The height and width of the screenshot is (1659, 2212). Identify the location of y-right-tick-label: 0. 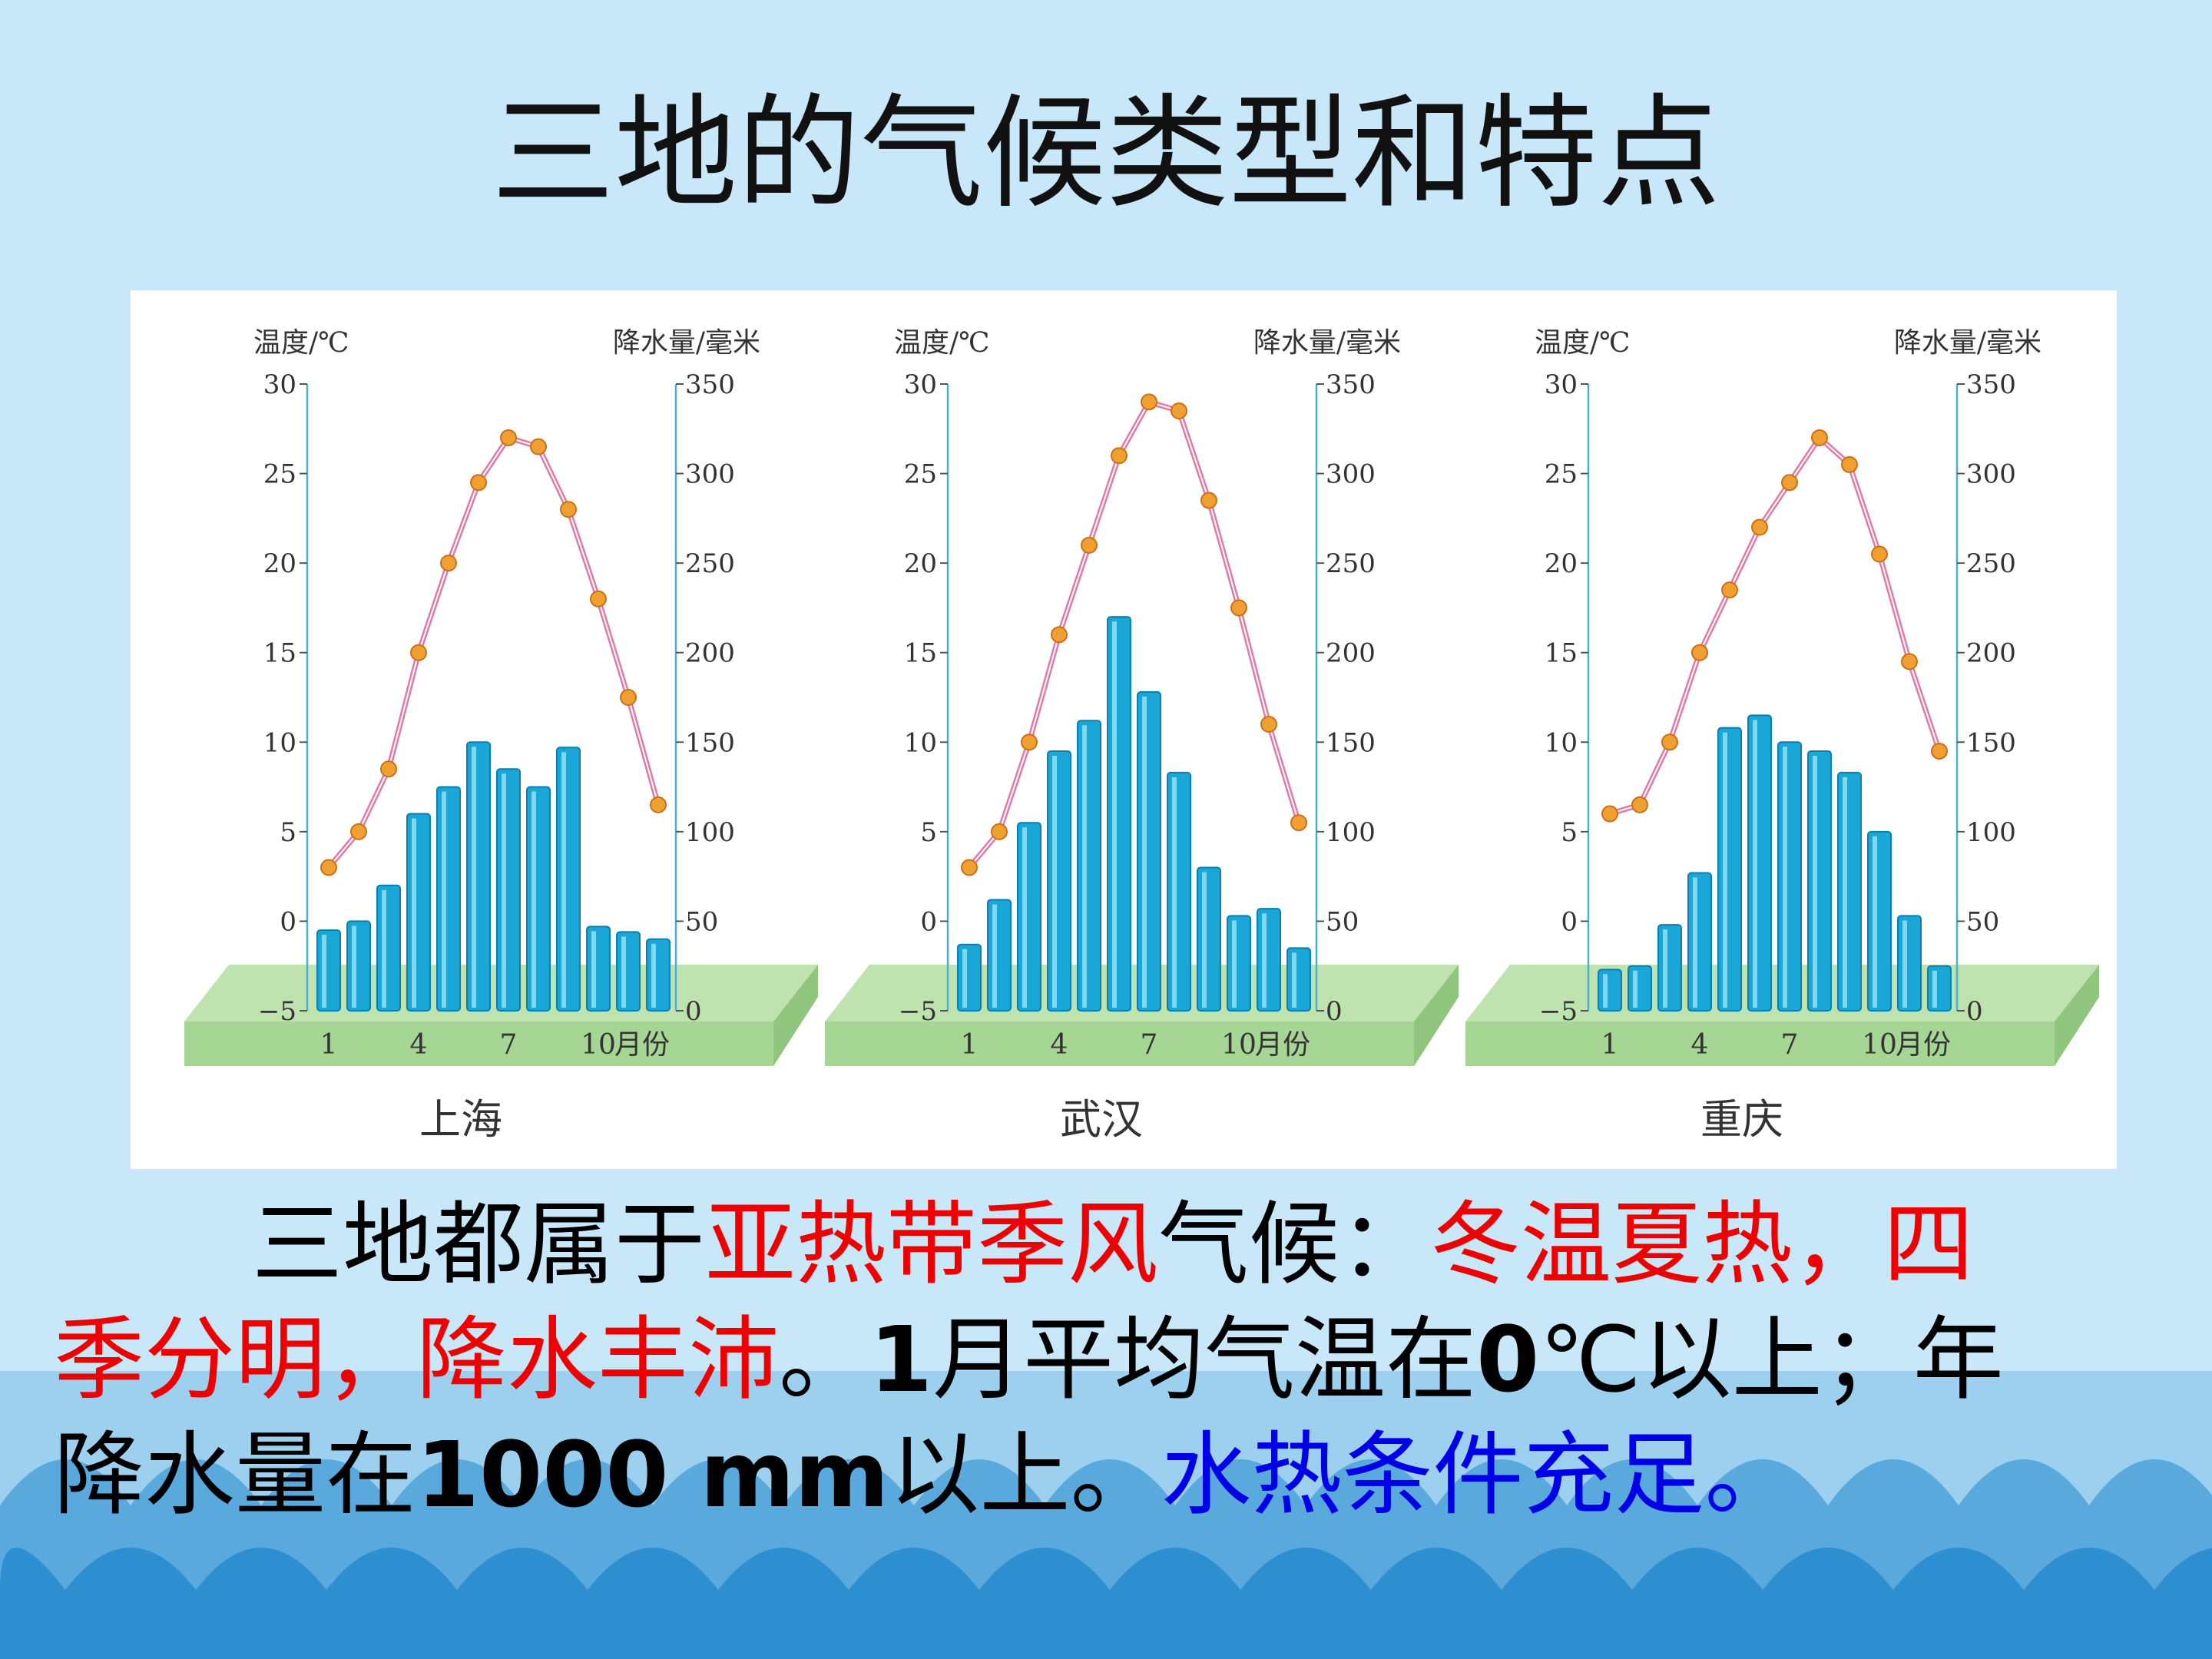
(1334, 1012).